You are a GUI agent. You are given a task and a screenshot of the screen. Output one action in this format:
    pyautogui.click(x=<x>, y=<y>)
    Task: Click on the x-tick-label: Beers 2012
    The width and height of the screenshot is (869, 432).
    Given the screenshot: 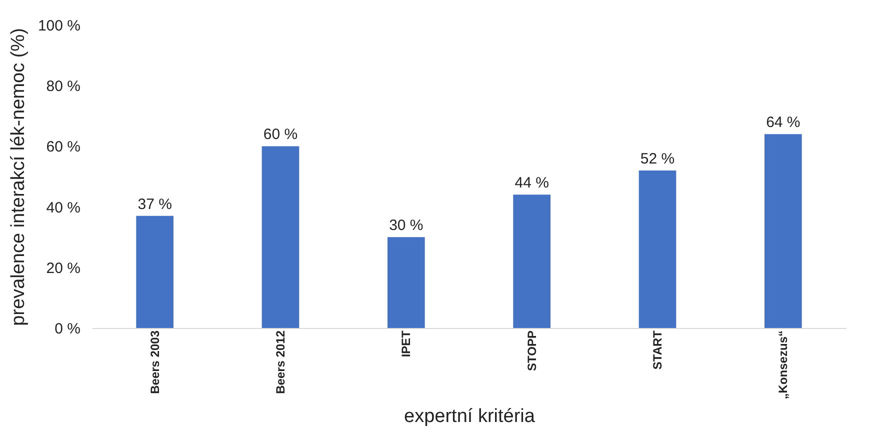 What is the action you would take?
    pyautogui.click(x=281, y=362)
    